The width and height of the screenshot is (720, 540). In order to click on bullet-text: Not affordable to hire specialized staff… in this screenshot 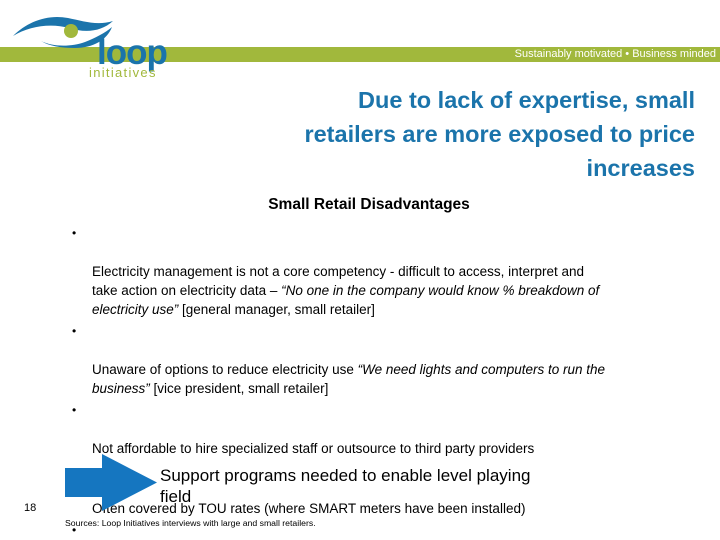, I will do `click(313, 448)`.